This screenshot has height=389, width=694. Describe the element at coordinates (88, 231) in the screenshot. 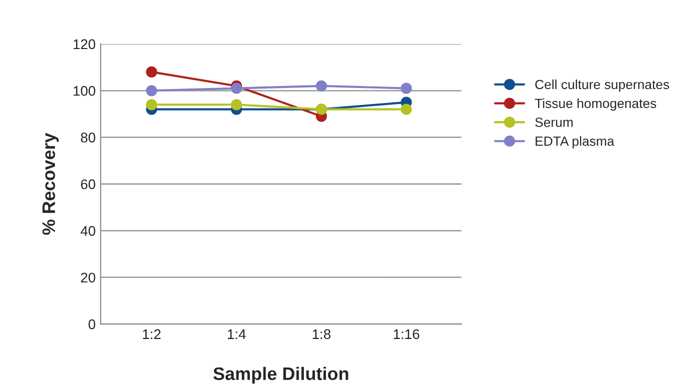

I see `y-tick-label: 40` at that location.